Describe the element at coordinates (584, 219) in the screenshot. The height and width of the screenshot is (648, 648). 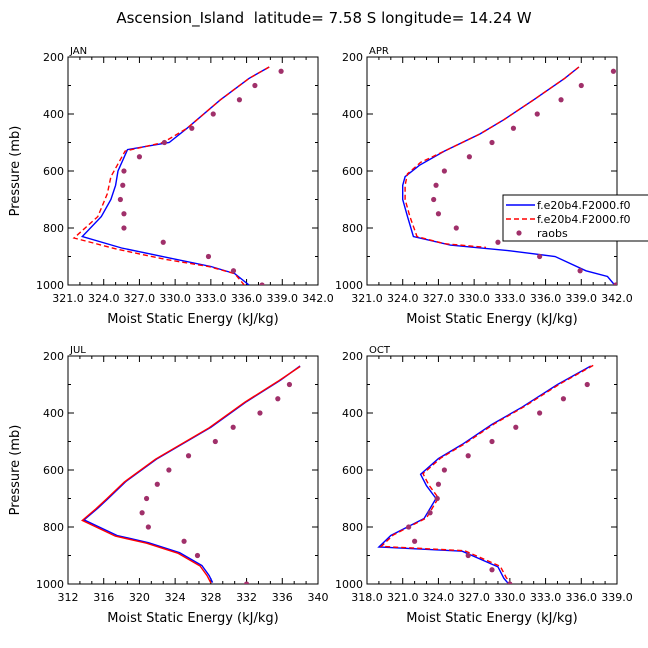
I see `legend-entry-label: f.e20b4.F2000.f0` at that location.